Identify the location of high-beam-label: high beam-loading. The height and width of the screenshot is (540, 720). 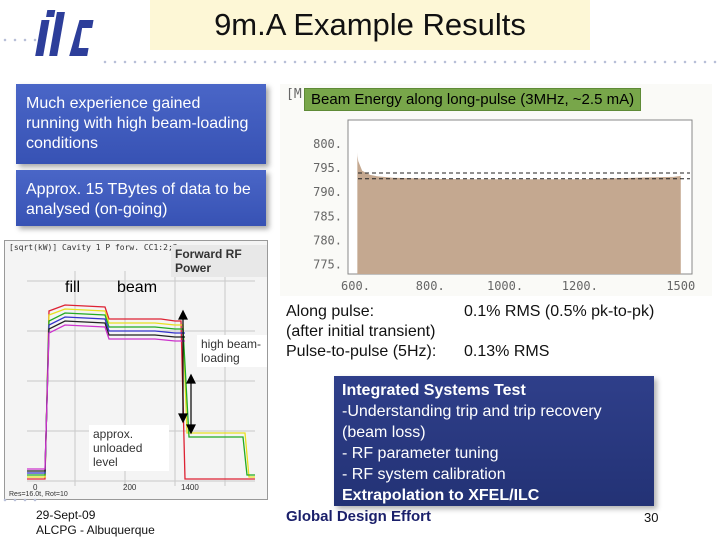
(232, 351).